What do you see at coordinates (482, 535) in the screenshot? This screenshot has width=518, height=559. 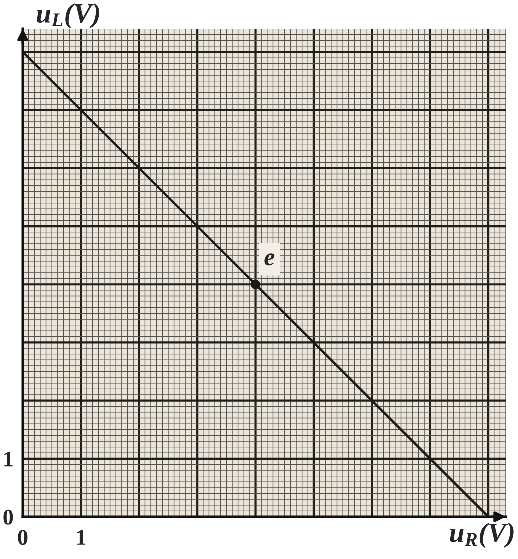 I see `x-axis-title: u$_{R}$(V)` at bounding box center [482, 535].